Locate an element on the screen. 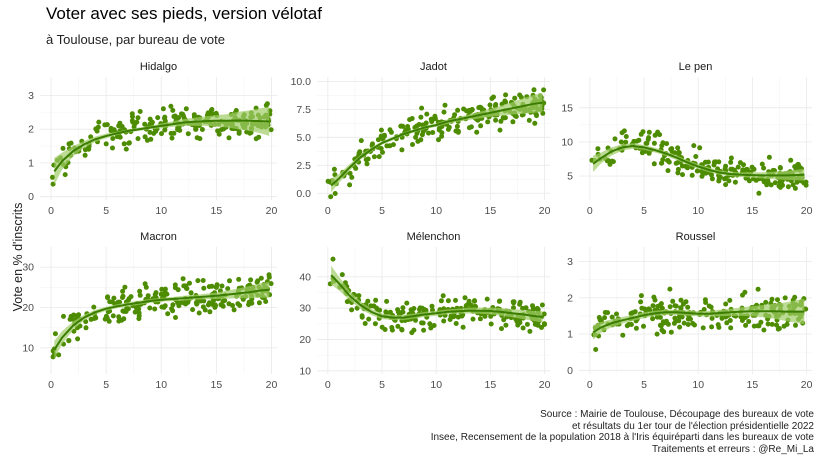  y-tick-label: 5 is located at coordinates (570, 177).